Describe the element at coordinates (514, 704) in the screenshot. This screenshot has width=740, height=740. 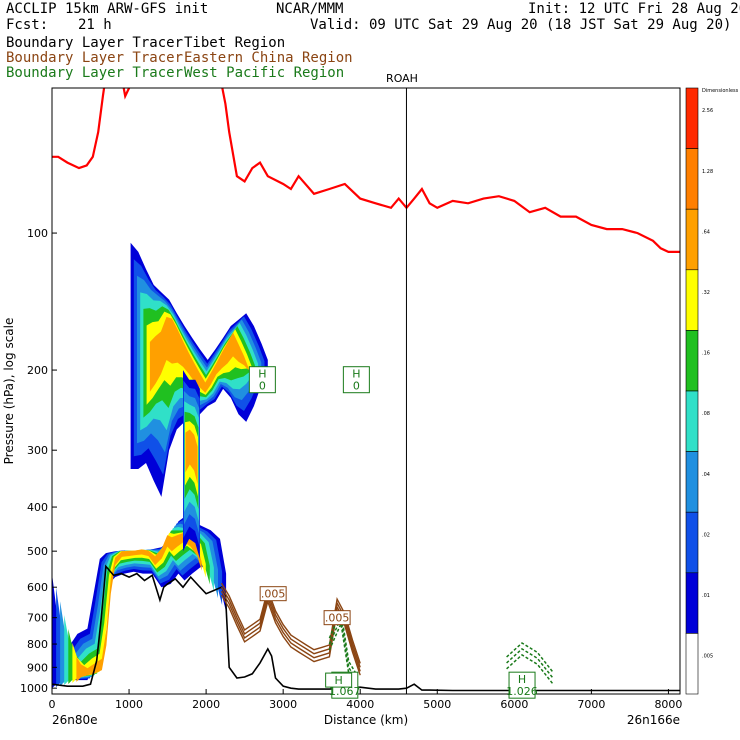
I see `x-tick-label: 6000` at that location.